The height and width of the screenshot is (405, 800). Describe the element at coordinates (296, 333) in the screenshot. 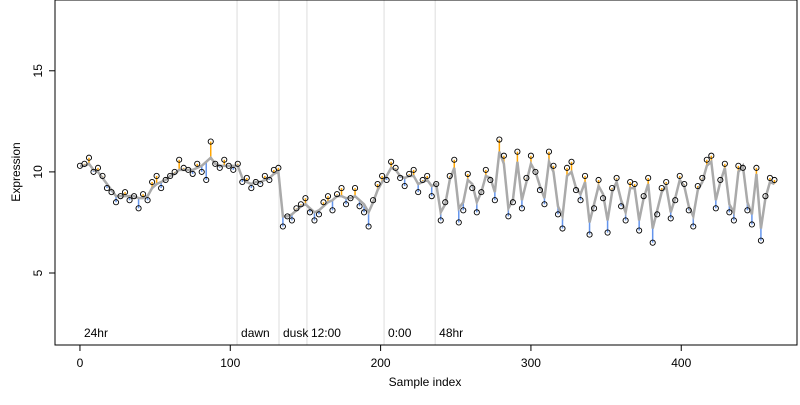

I see `annotation: dusk` at that location.